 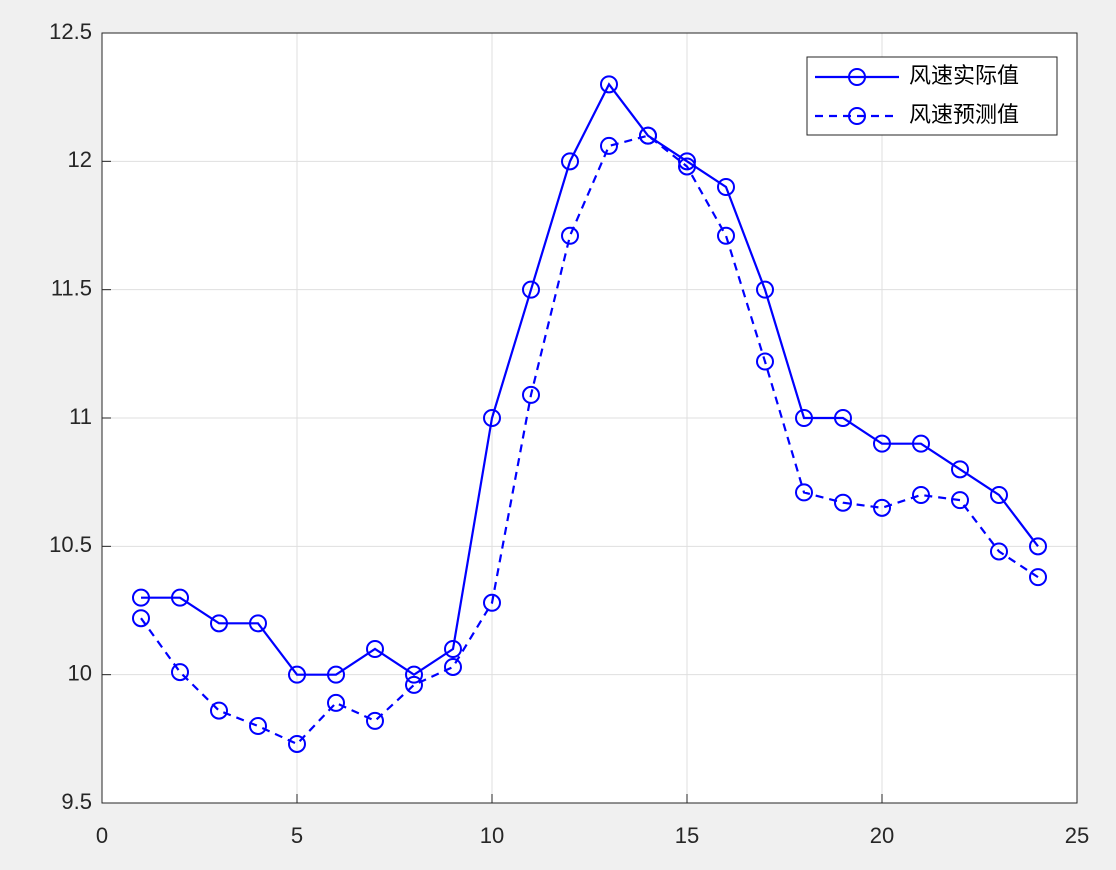 I want to click on x-tick-label: 25, so click(x=1077, y=835).